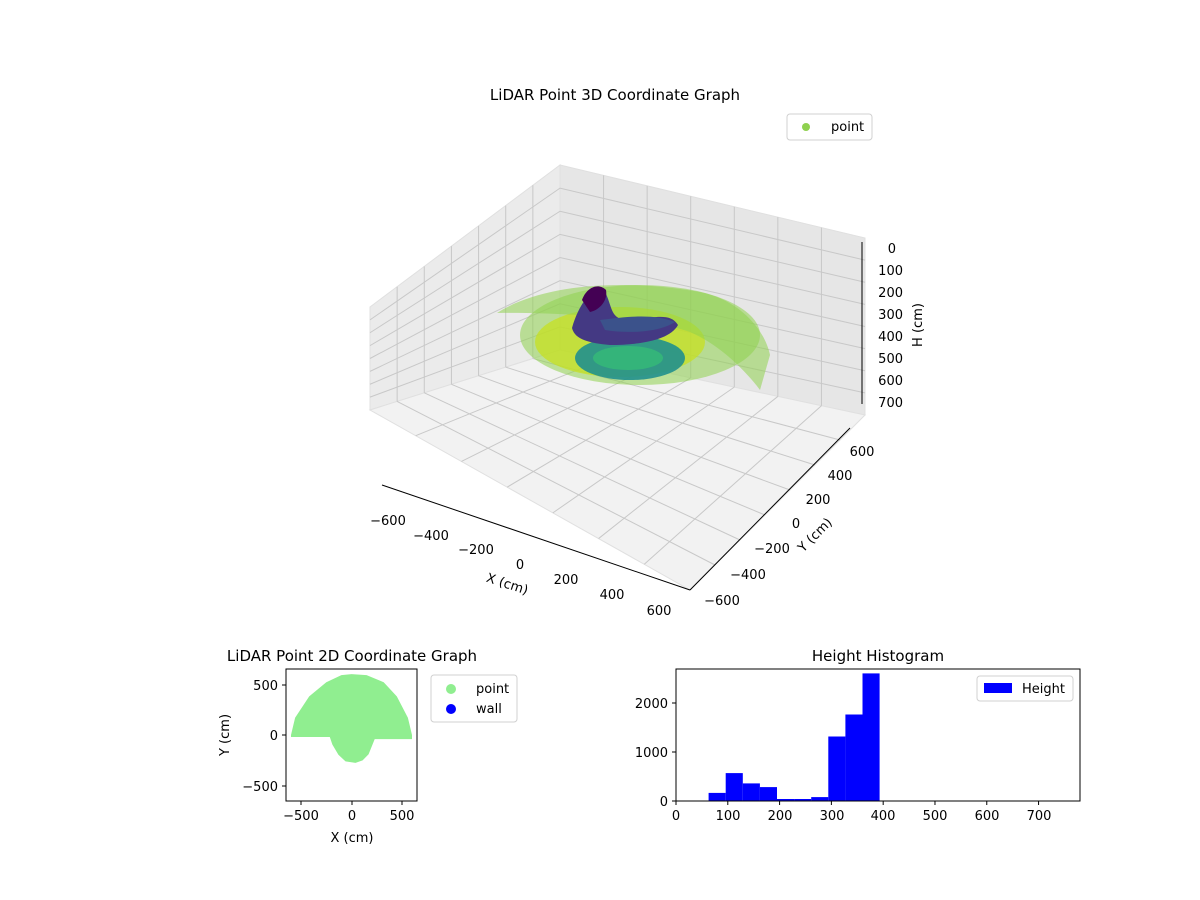 This screenshot has height=900, width=1200. What do you see at coordinates (225, 735) in the screenshot?
I see `y2d-axis-label: Y (cm)` at bounding box center [225, 735].